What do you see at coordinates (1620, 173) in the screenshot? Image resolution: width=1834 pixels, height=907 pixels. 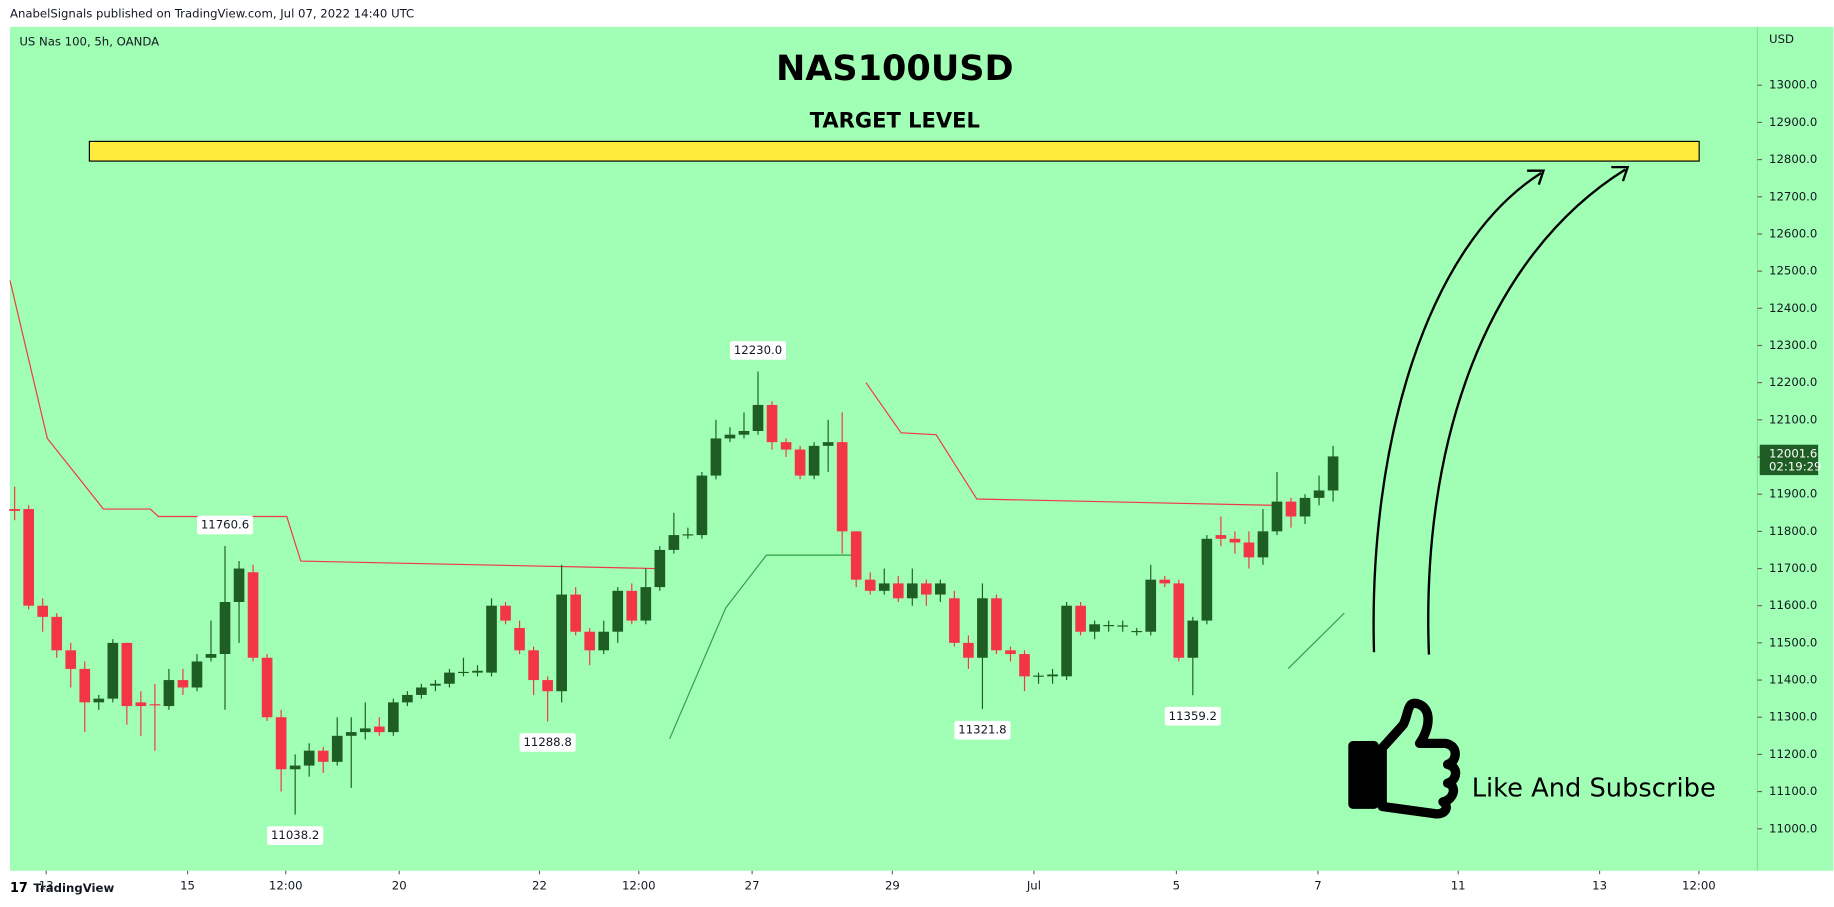 I see `arrow-head` at bounding box center [1620, 173].